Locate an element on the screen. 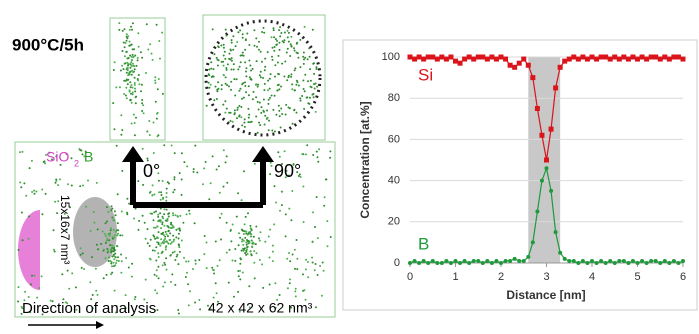  angle-label: 0° is located at coordinates (151, 171).